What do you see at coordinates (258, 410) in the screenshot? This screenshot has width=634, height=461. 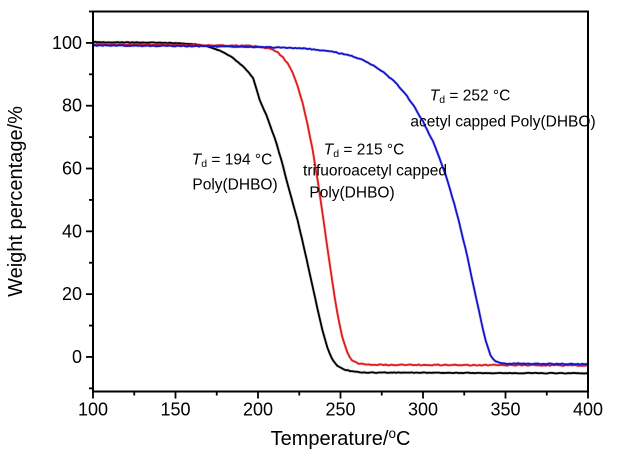 I see `x-tick-label: 200` at bounding box center [258, 410].